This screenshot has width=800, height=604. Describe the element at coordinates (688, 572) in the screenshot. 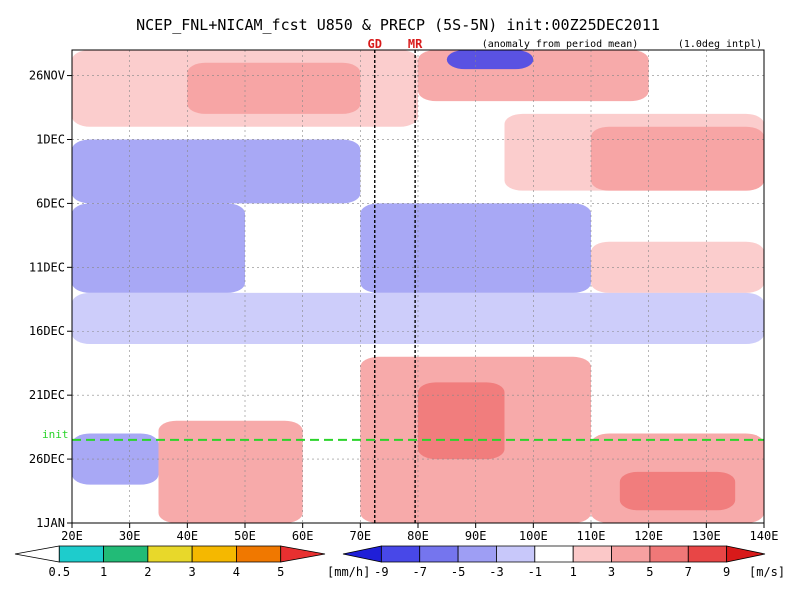

I see `u850-colorbar-label: 7` at that location.